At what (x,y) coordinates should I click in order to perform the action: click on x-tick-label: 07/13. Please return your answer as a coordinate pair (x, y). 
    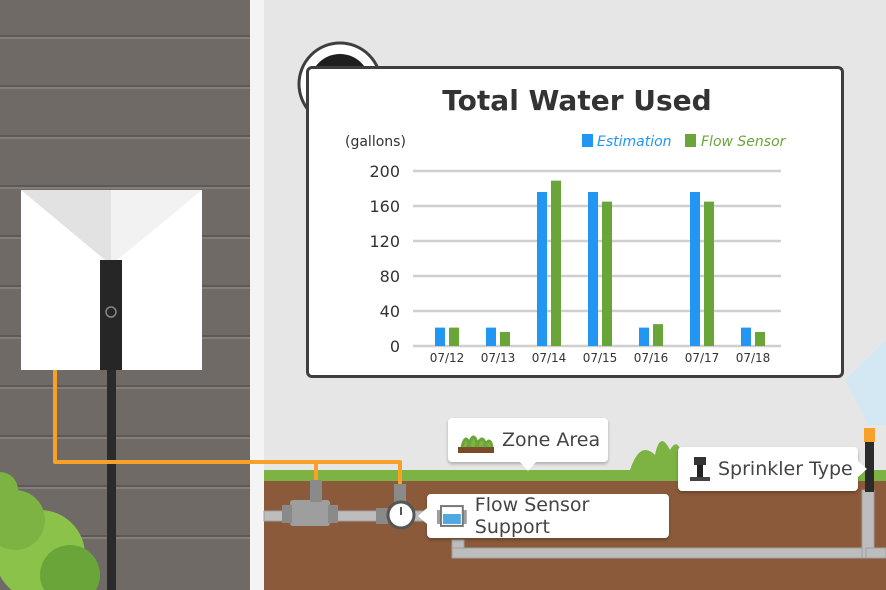
    Looking at the image, I should click on (498, 358).